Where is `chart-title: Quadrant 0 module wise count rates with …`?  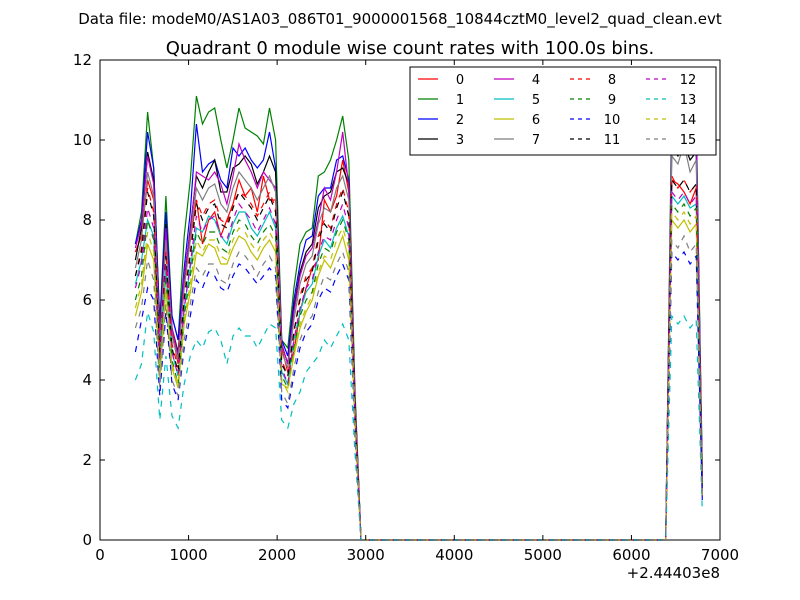 chart-title: Quadrant 0 module wise count rates with … is located at coordinates (410, 48).